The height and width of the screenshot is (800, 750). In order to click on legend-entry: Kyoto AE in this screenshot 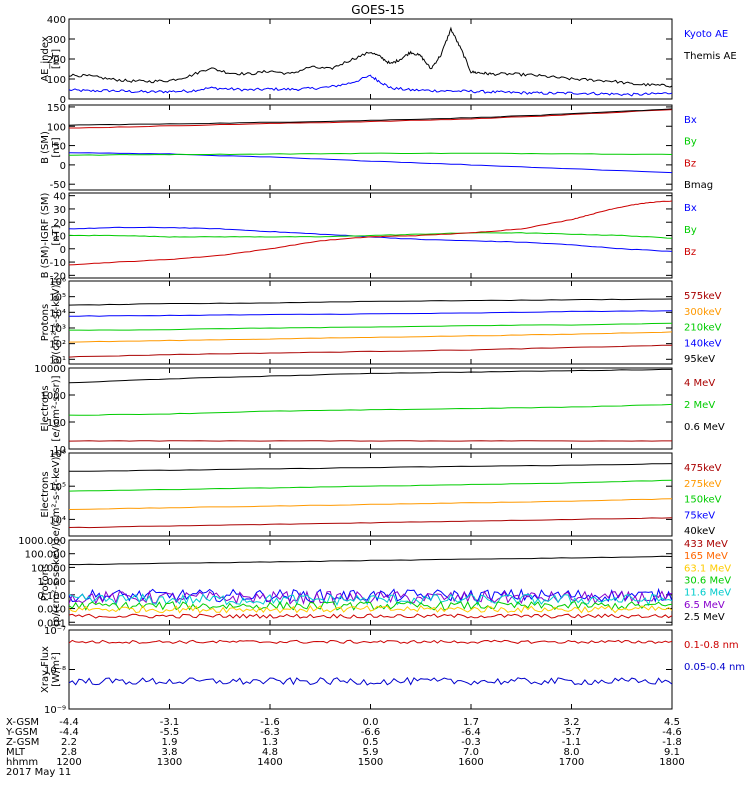, I will do `click(706, 34)`.